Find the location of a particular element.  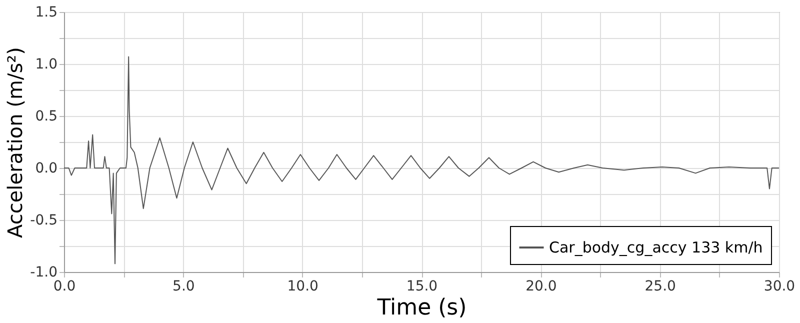

x-tick-label: 0.0 is located at coordinates (64, 286).